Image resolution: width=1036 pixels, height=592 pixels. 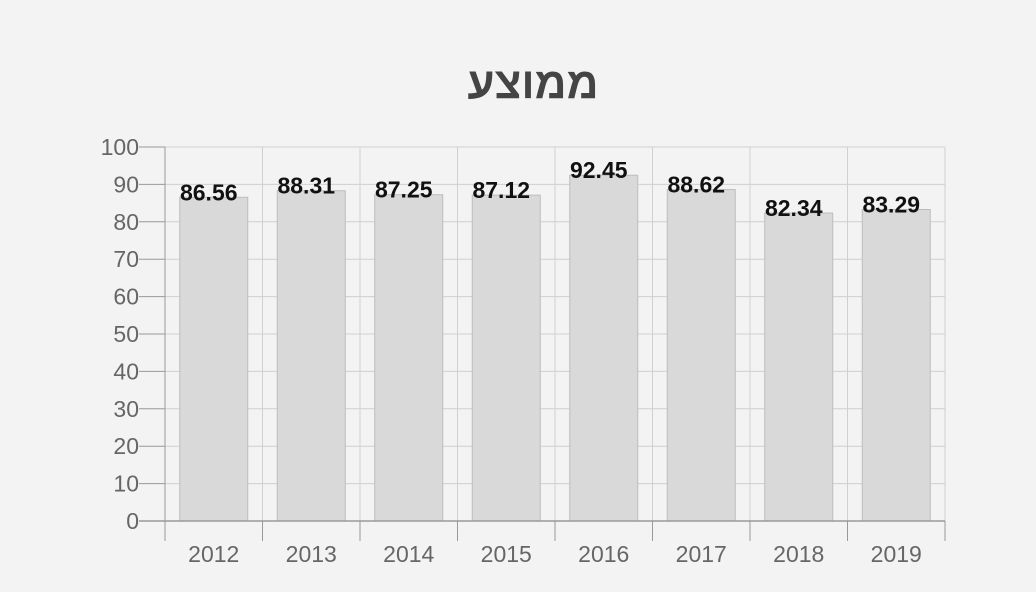 What do you see at coordinates (701, 554) in the screenshot?
I see `x-tick-label: 2017` at bounding box center [701, 554].